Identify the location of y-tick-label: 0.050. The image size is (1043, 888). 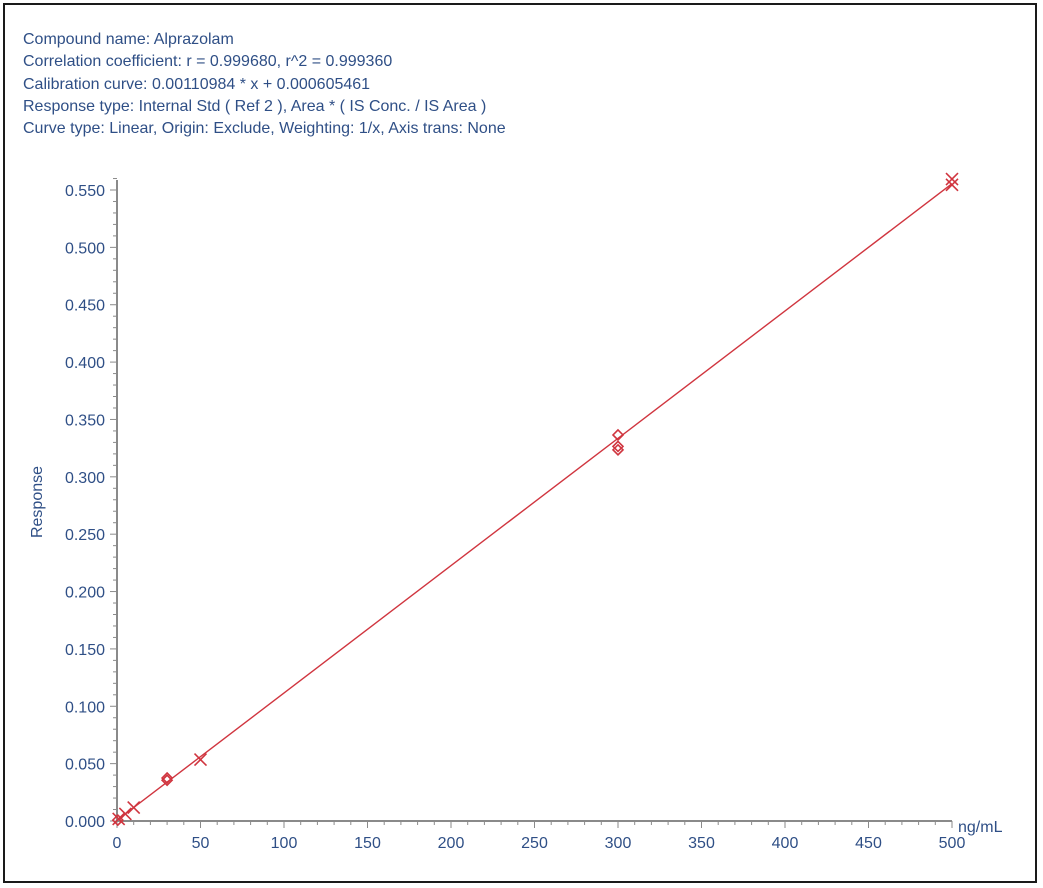
(85, 765).